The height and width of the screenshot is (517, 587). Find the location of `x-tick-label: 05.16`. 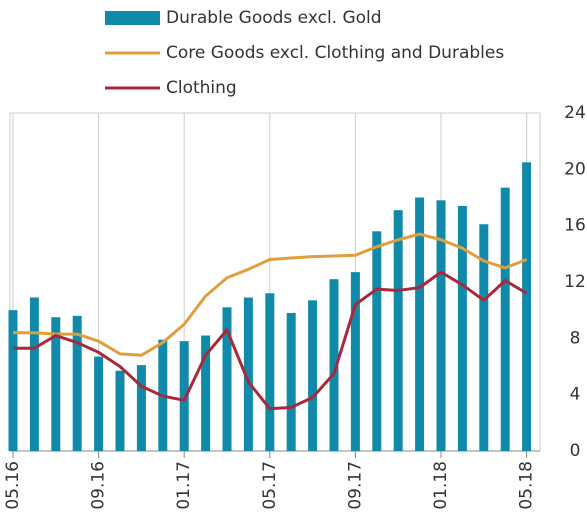

x-tick-label: 05.16 is located at coordinates (13, 485).